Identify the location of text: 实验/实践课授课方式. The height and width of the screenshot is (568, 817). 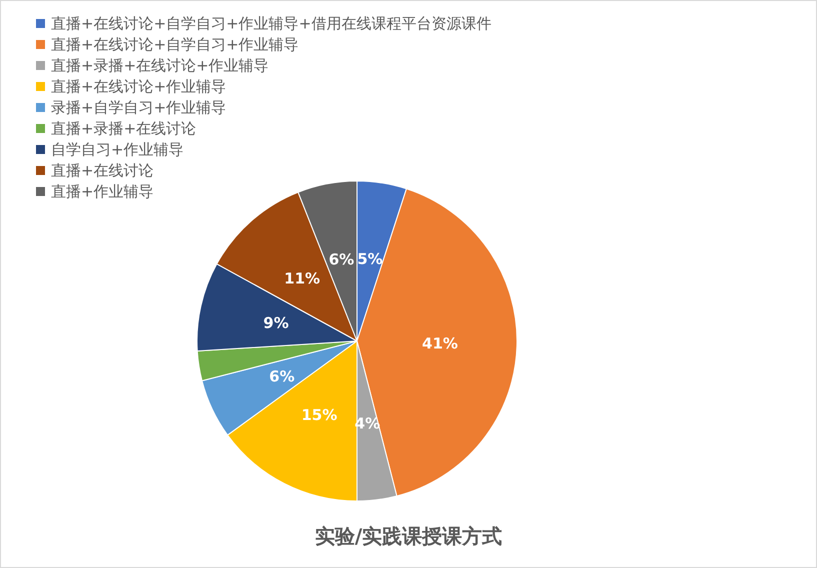
(408, 536).